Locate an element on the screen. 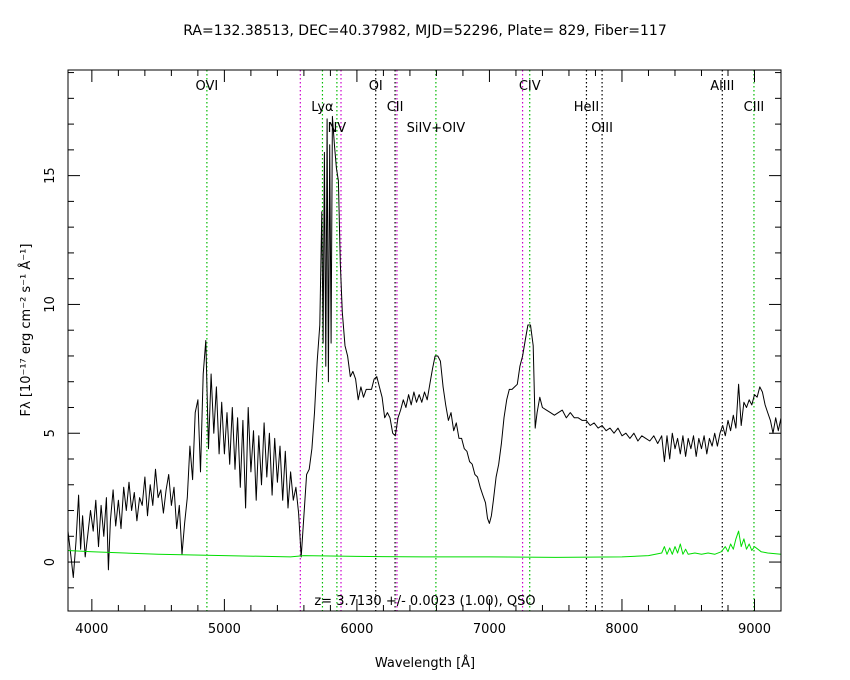  y-tick-label: 0 is located at coordinates (50, 562).